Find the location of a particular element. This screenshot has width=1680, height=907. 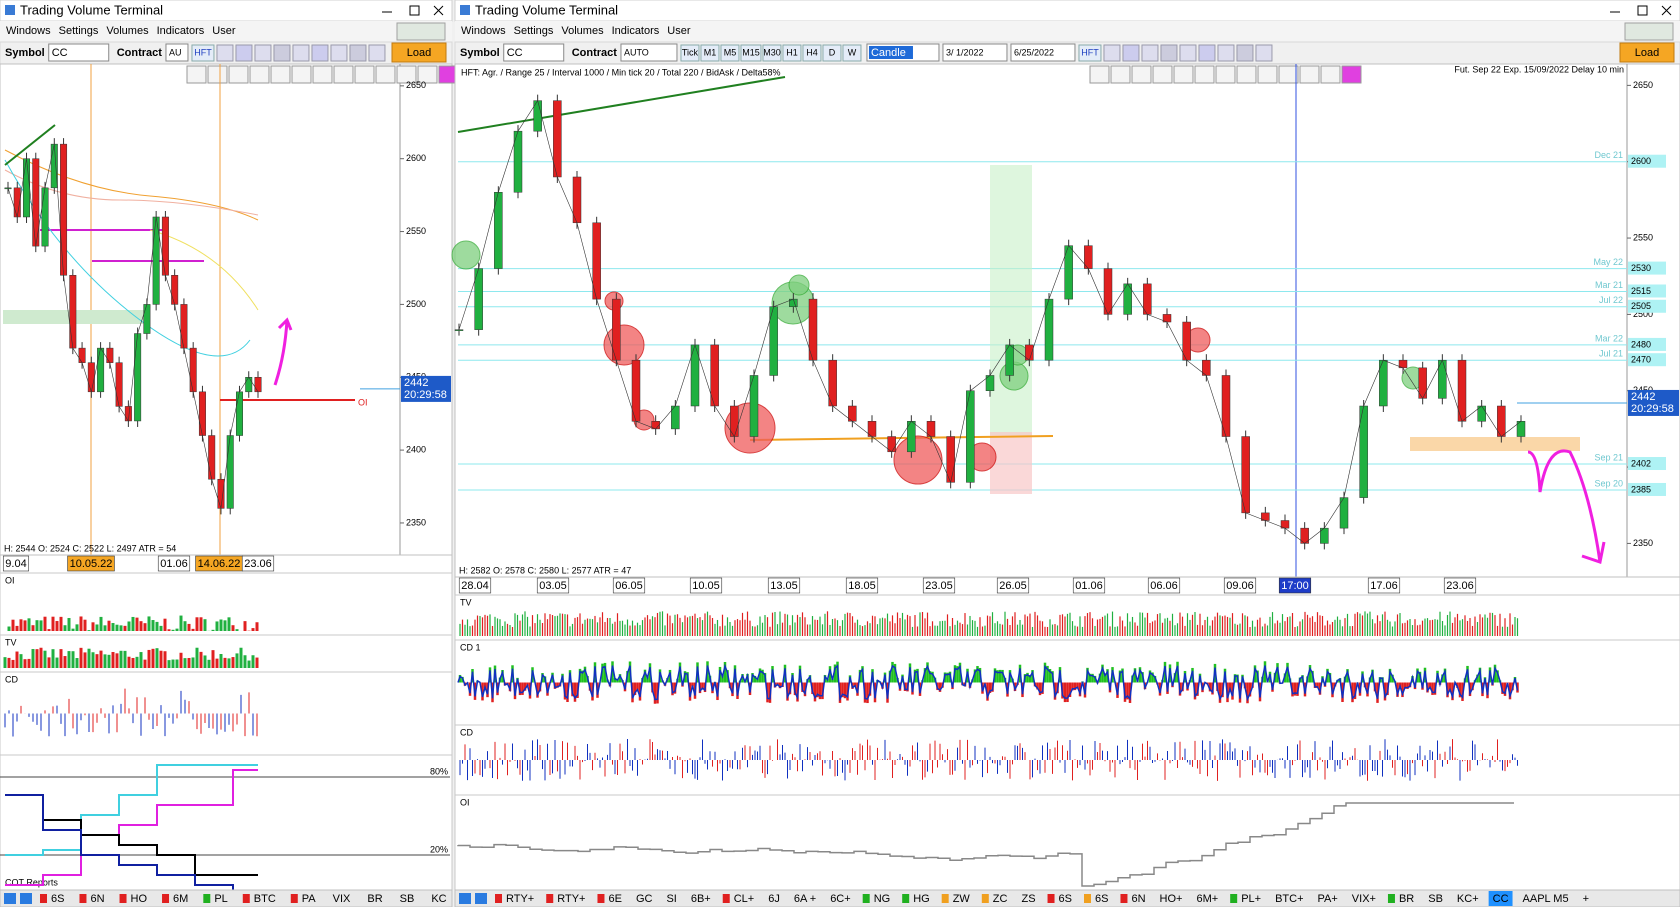

tab: 6C+ is located at coordinates (840, 899).